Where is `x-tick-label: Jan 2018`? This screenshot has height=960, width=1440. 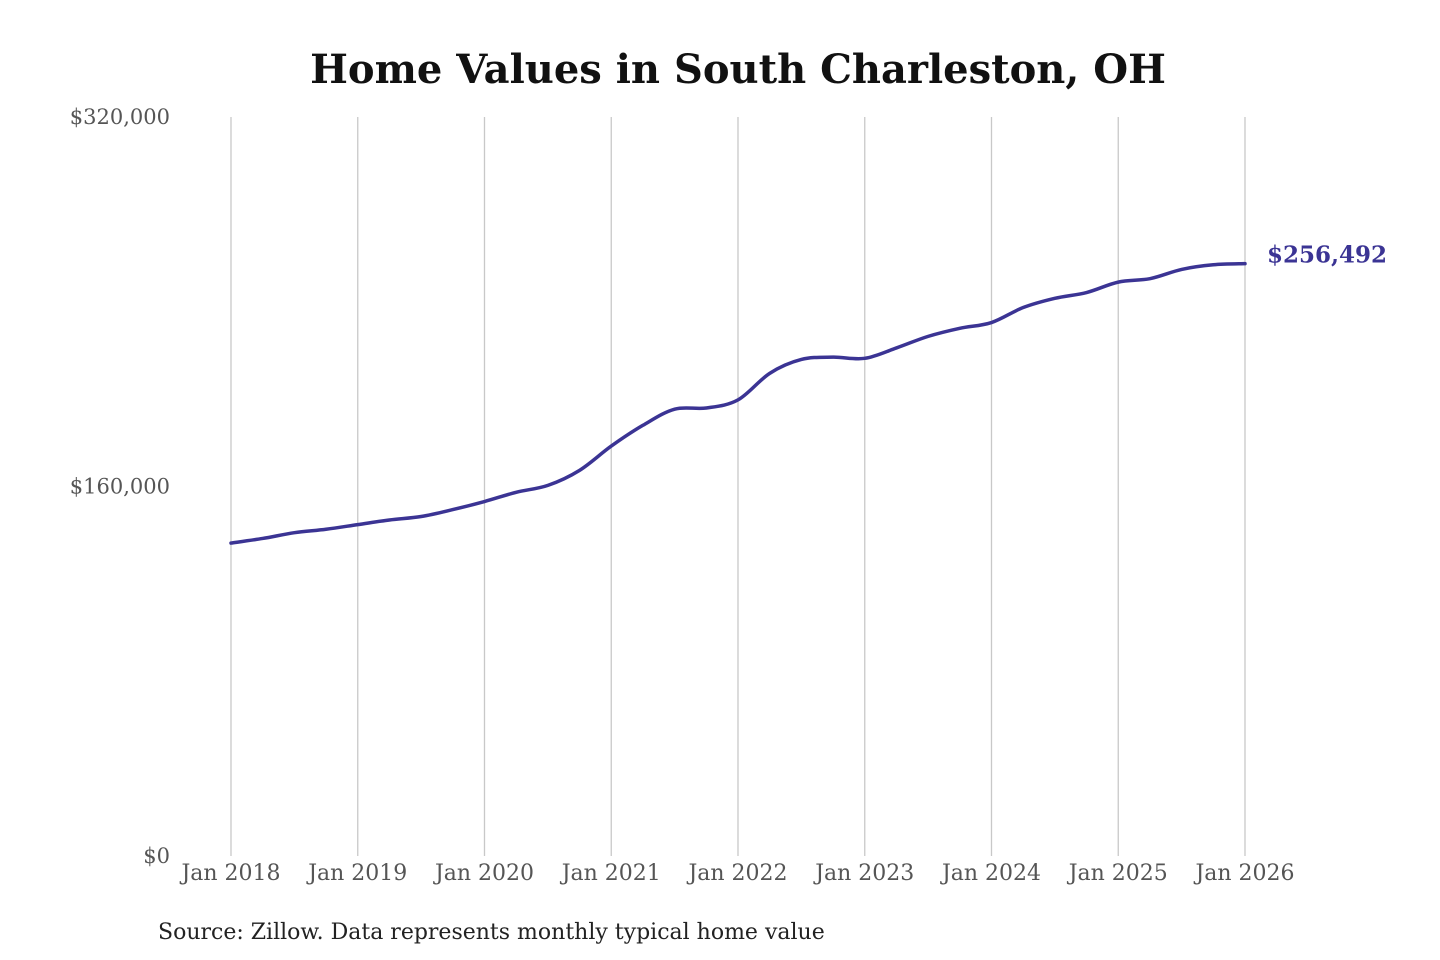
x-tick-label: Jan 2018 is located at coordinates (229, 873).